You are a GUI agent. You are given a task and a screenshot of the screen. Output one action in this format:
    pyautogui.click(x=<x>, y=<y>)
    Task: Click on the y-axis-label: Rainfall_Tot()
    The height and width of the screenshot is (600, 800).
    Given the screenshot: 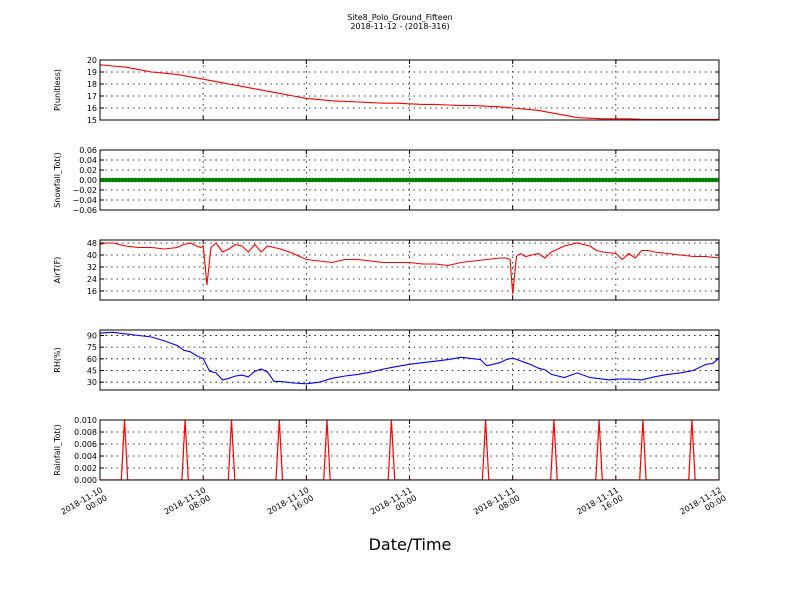 What is the action you would take?
    pyautogui.click(x=57, y=450)
    